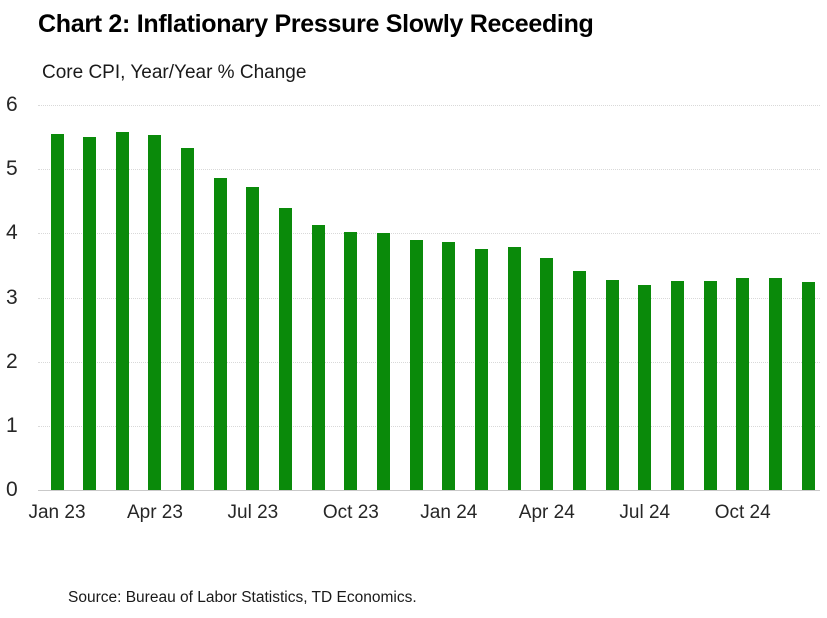 This screenshot has width=827, height=618. I want to click on y-axis-tick-label: 1, so click(12, 425).